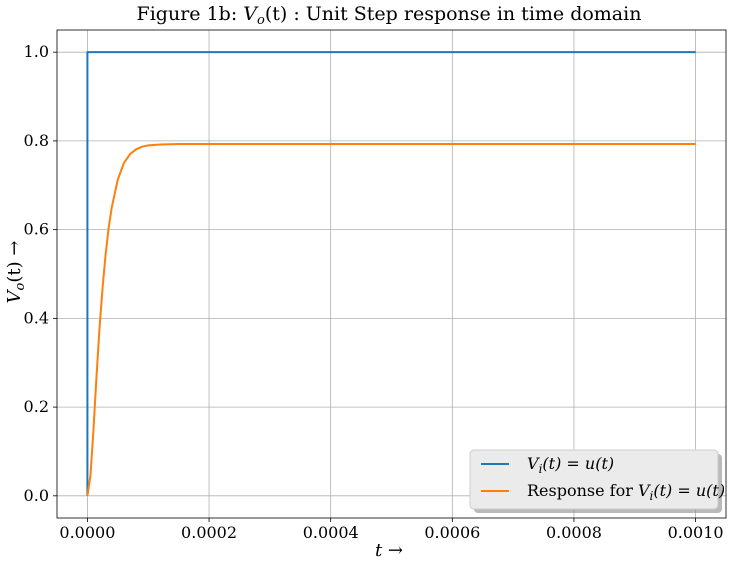 The width and height of the screenshot is (736, 566). What do you see at coordinates (582, 490) in the screenshot?
I see `legend-1-prefix: Response for` at bounding box center [582, 490].